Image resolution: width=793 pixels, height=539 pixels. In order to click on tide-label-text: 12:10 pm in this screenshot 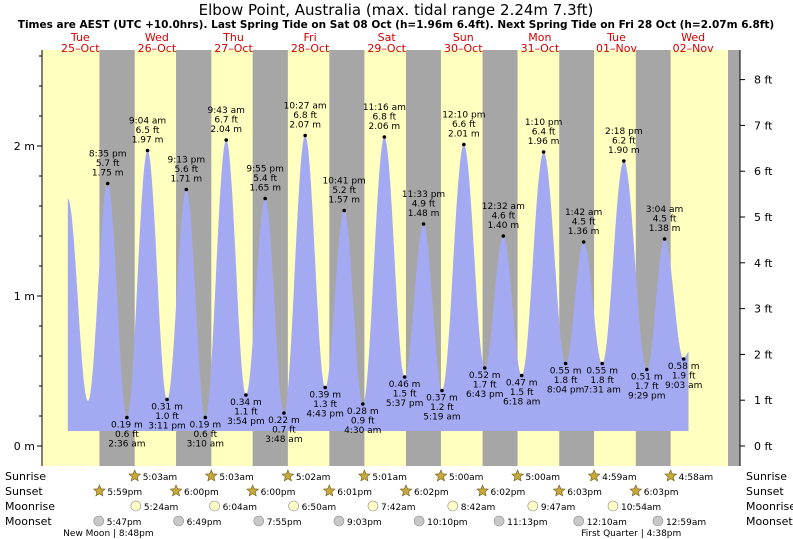, I will do `click(463, 116)`.